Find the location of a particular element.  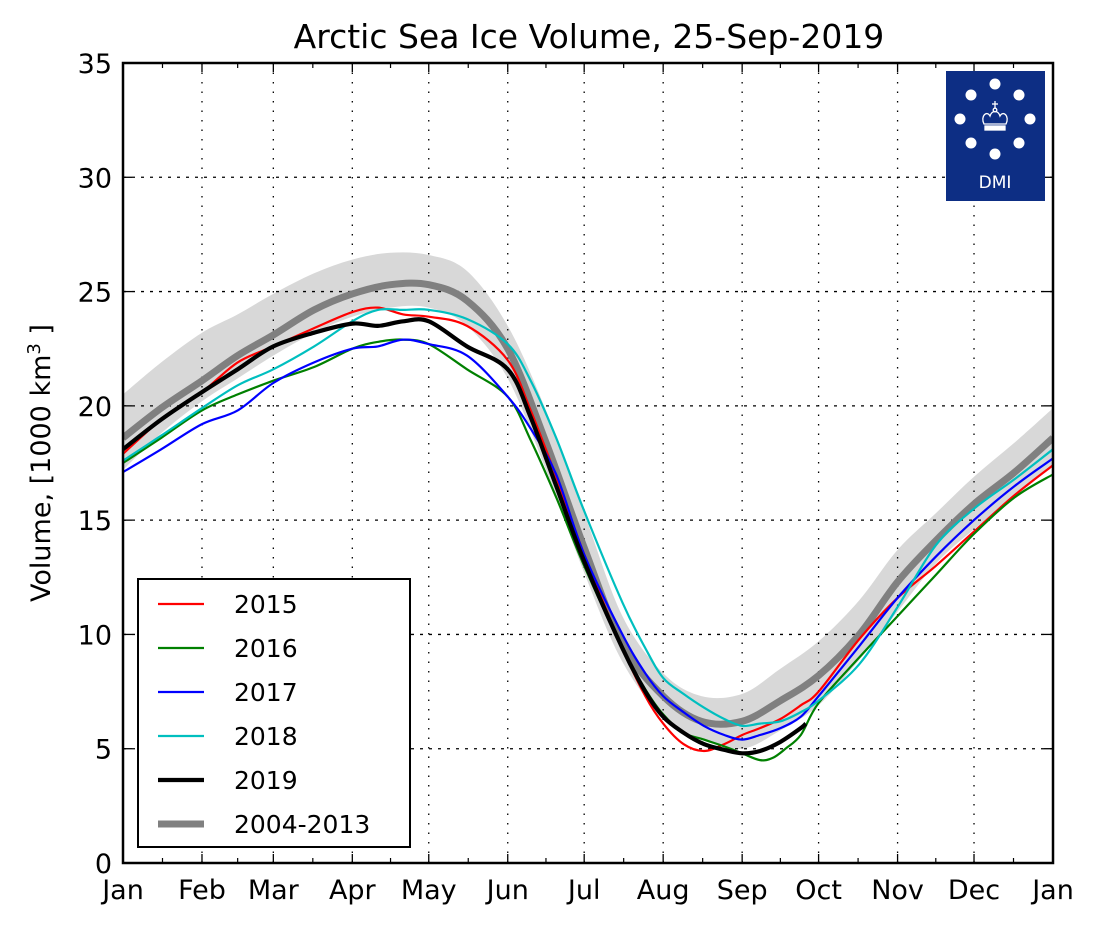

x-tick-label: Jul is located at coordinates (583, 890).